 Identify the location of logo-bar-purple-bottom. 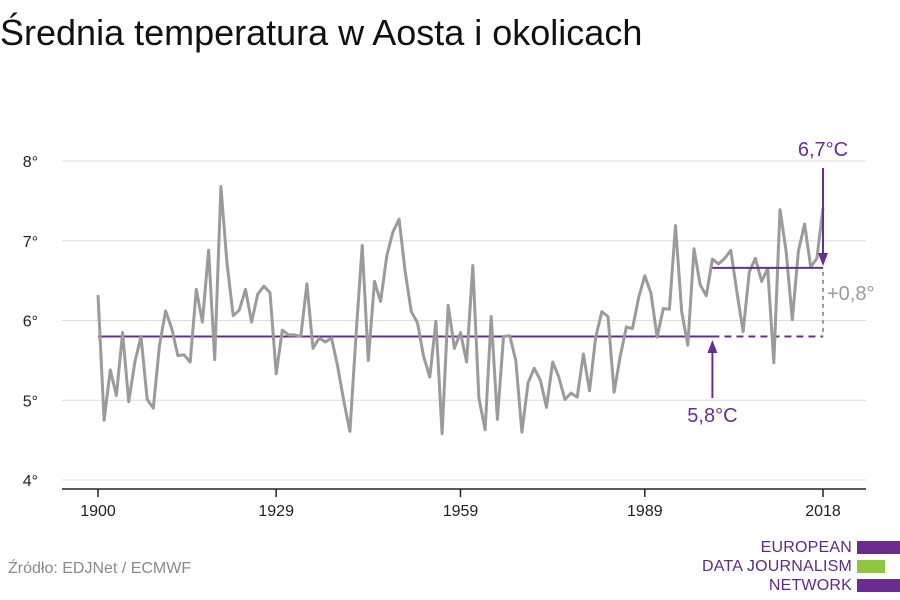
(878, 585).